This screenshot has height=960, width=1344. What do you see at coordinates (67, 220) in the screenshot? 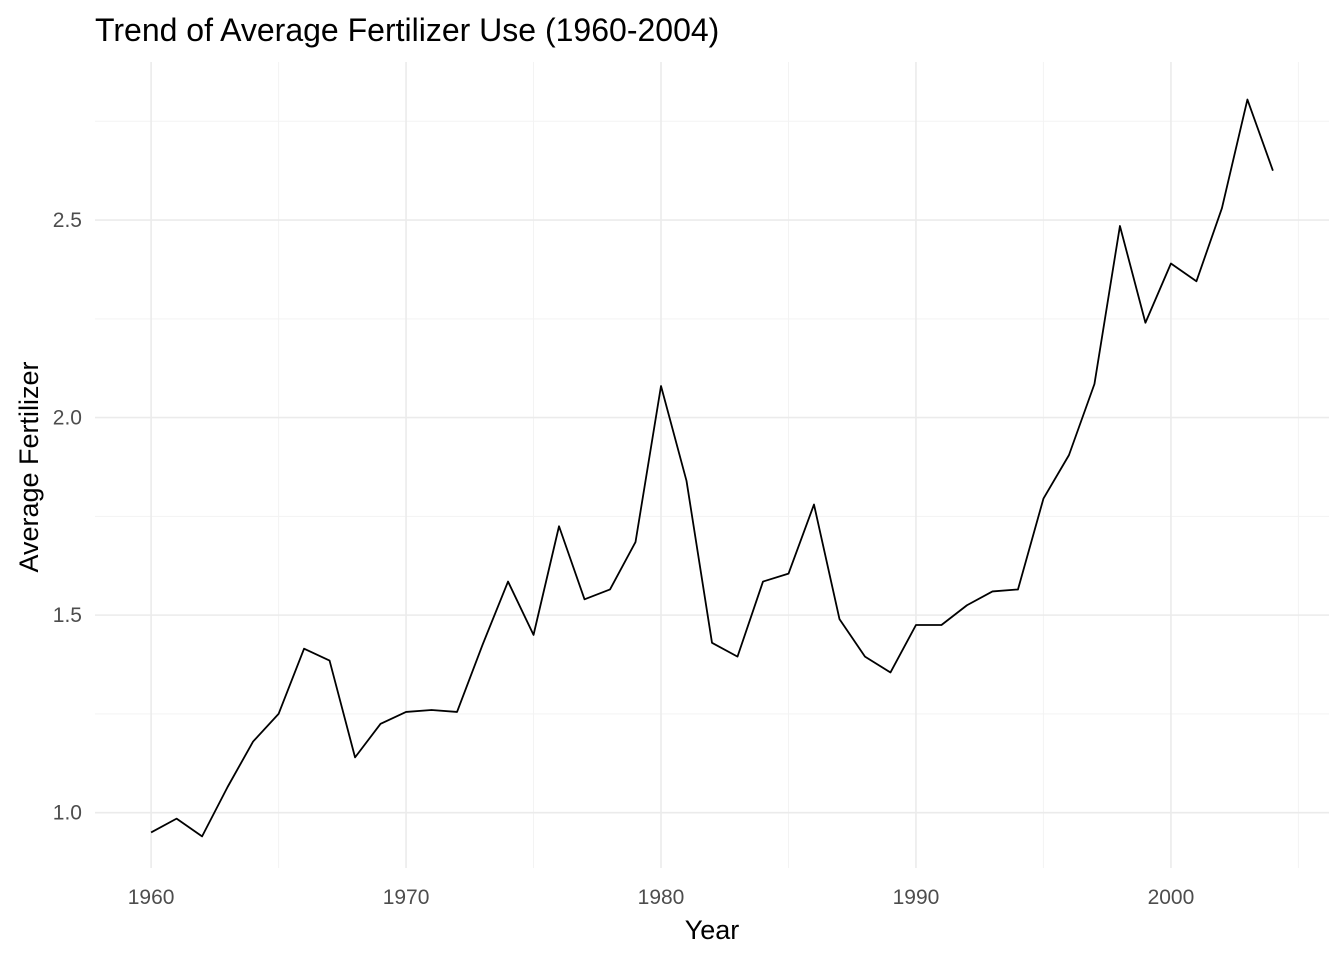
I see `y-tick-label: 2.5` at bounding box center [67, 220].